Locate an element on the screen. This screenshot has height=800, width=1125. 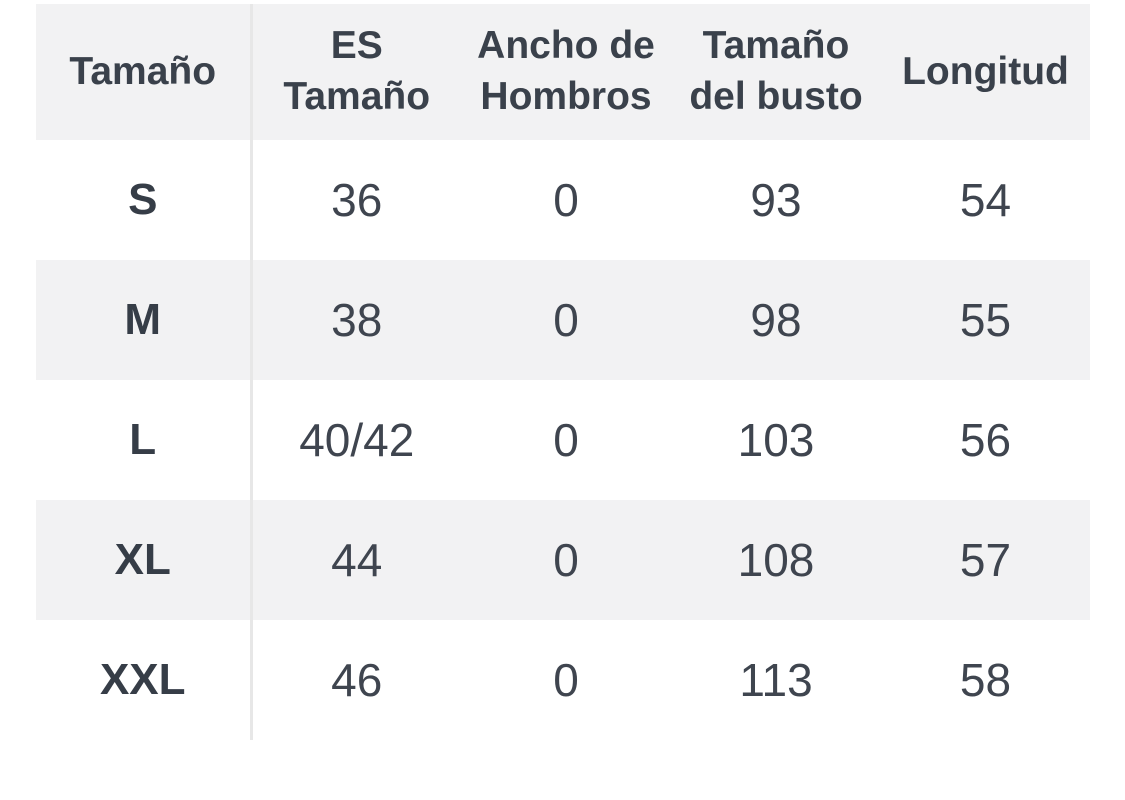
value-cell: 98 is located at coordinates (776, 320).